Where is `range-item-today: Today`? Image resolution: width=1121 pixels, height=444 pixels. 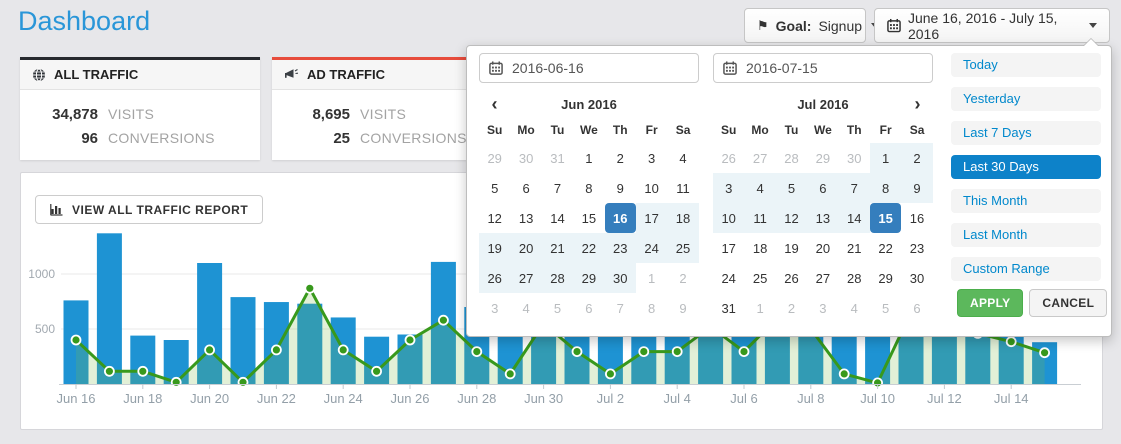
range-item-today: Today is located at coordinates (1026, 65).